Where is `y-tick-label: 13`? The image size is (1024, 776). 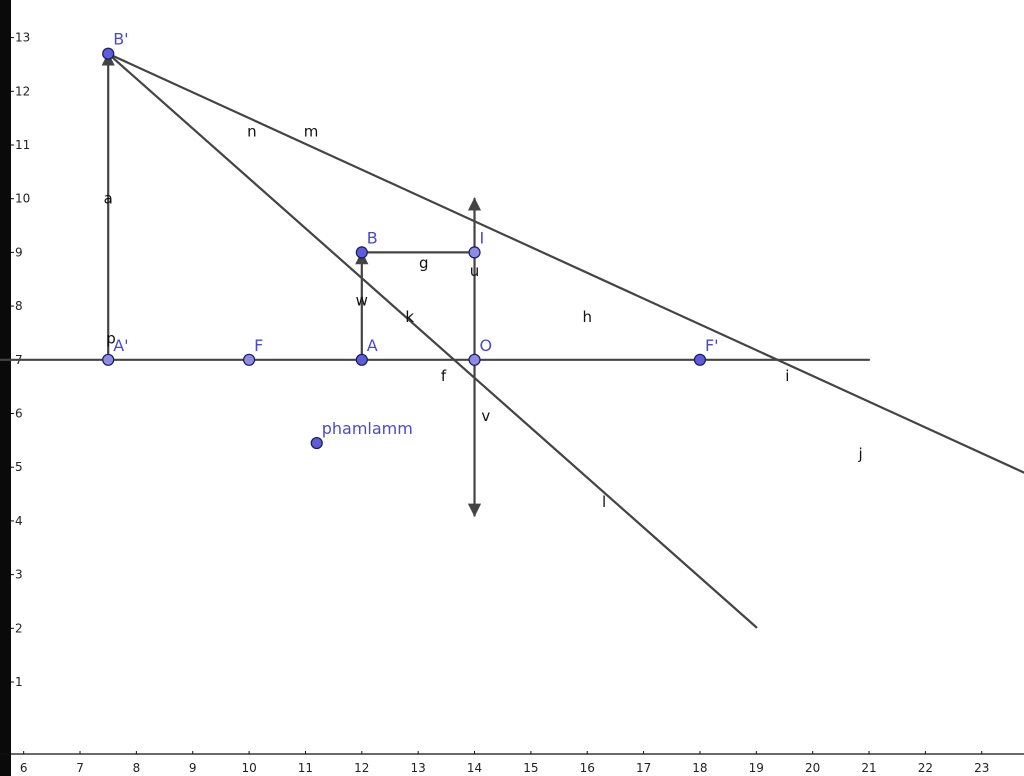
y-tick-label: 13 is located at coordinates (22, 38).